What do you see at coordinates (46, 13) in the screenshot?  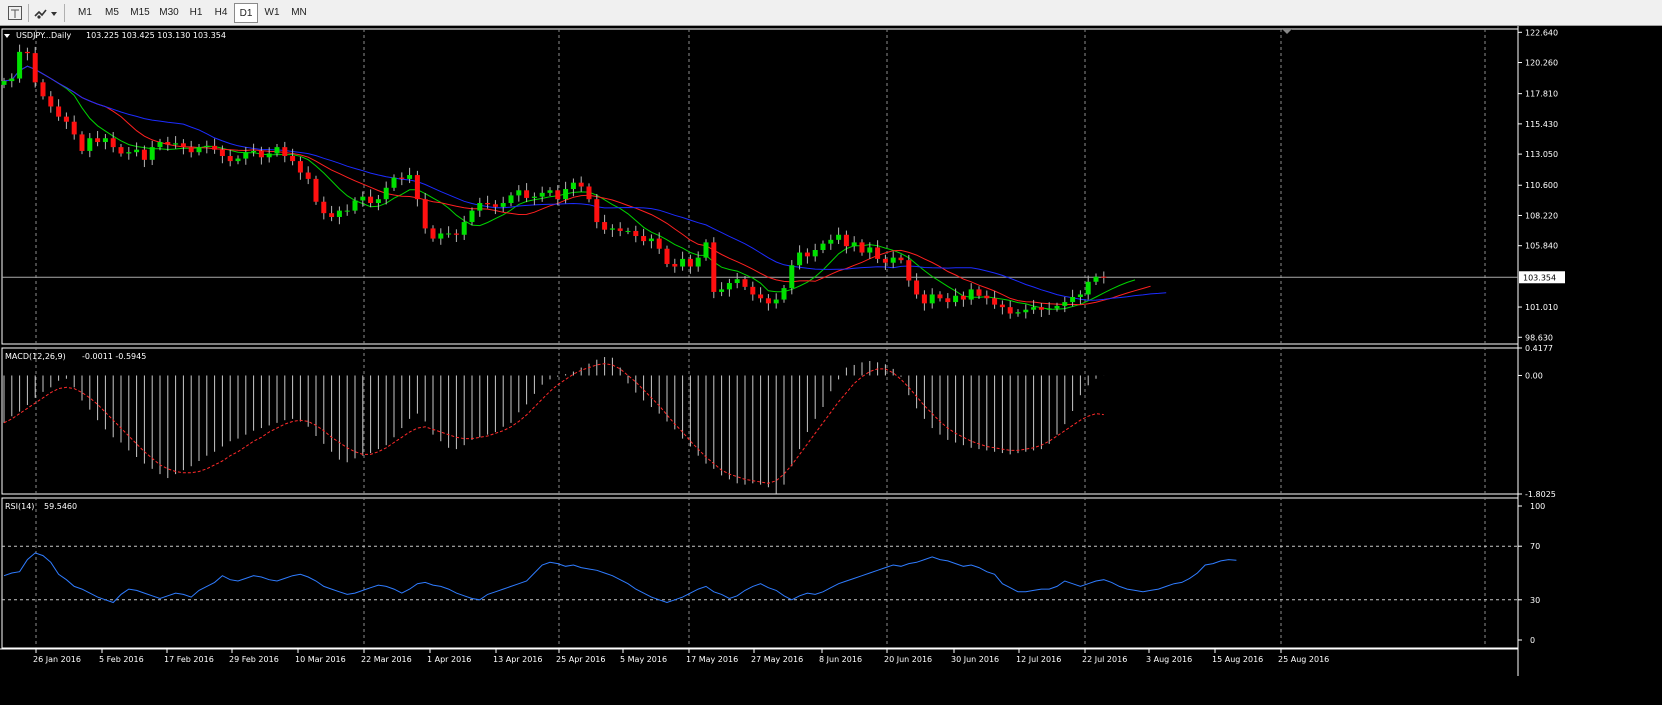 I see `drawing-tools-icon` at bounding box center [46, 13].